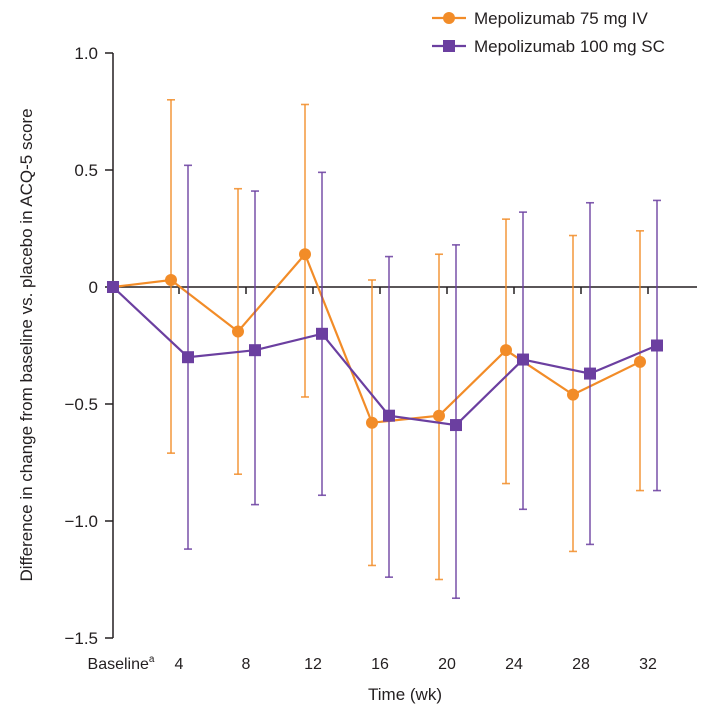 This screenshot has width=710, height=723. What do you see at coordinates (246, 664) in the screenshot?
I see `x-tick-label: 8` at bounding box center [246, 664].